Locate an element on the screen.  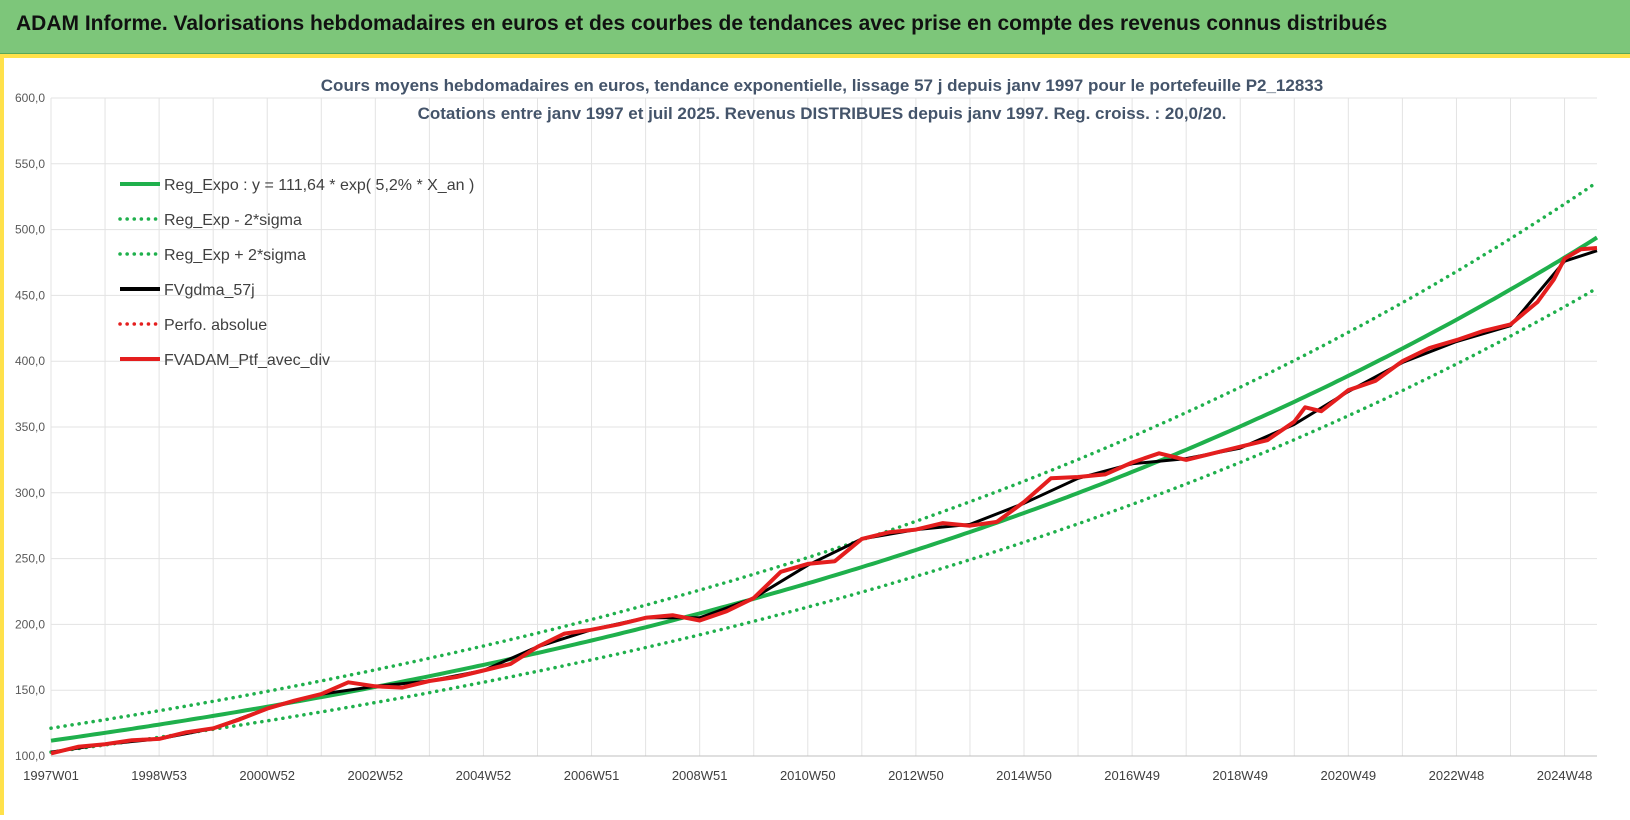
x-tick-label: 2004W52 is located at coordinates (484, 775).